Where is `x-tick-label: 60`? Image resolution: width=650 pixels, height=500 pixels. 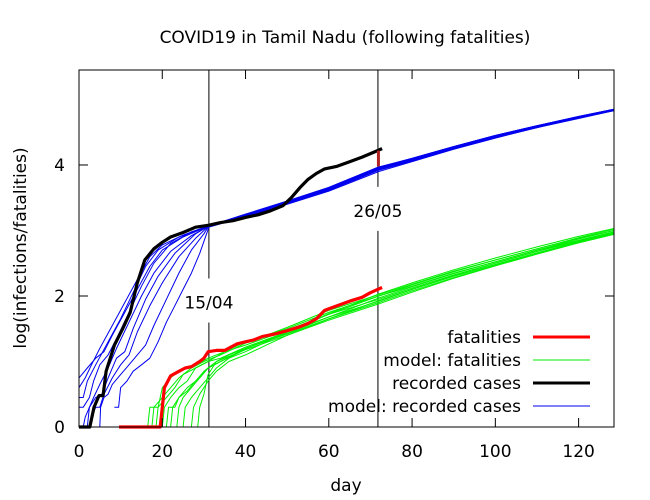
x-tick-label: 60 is located at coordinates (329, 452).